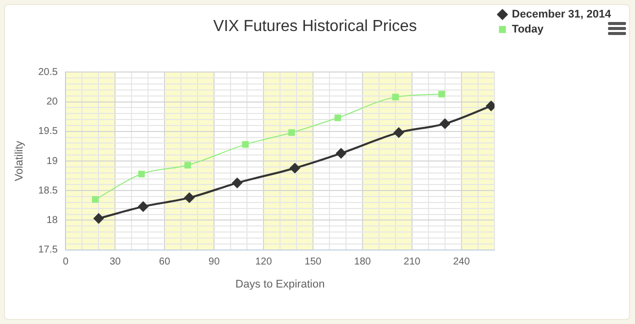 Image resolution: width=635 pixels, height=324 pixels. Describe the element at coordinates (48, 132) in the screenshot. I see `y-tick-label: 19.5` at that location.